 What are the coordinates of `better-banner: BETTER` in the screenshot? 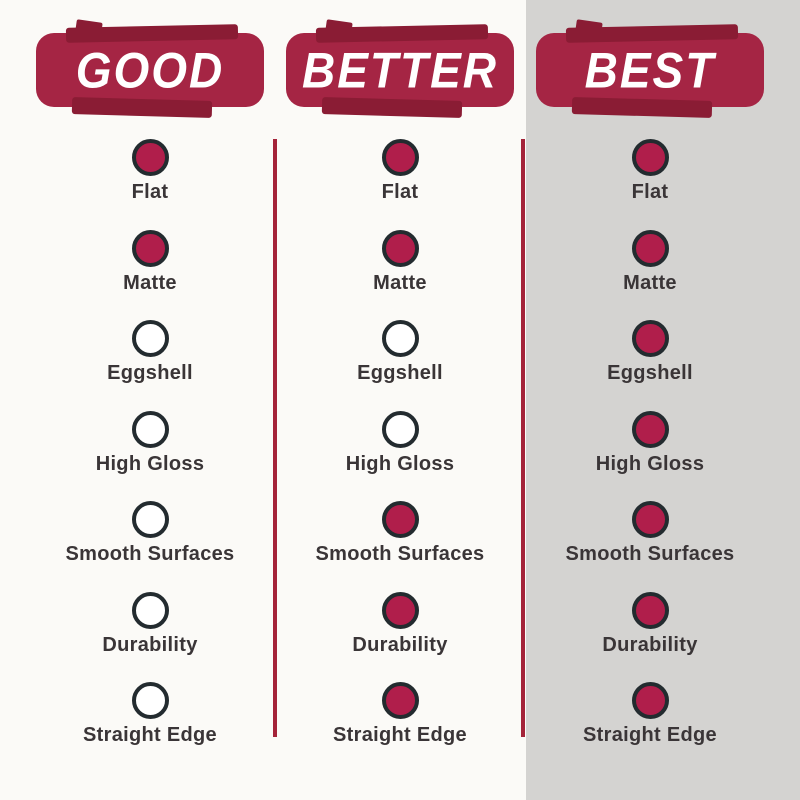 It's located at (400, 68).